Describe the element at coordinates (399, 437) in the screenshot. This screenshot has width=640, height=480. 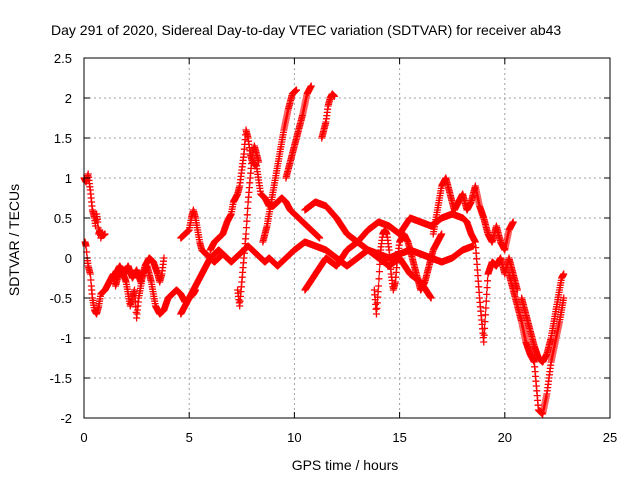
I see `x-tick-label: 15` at that location.